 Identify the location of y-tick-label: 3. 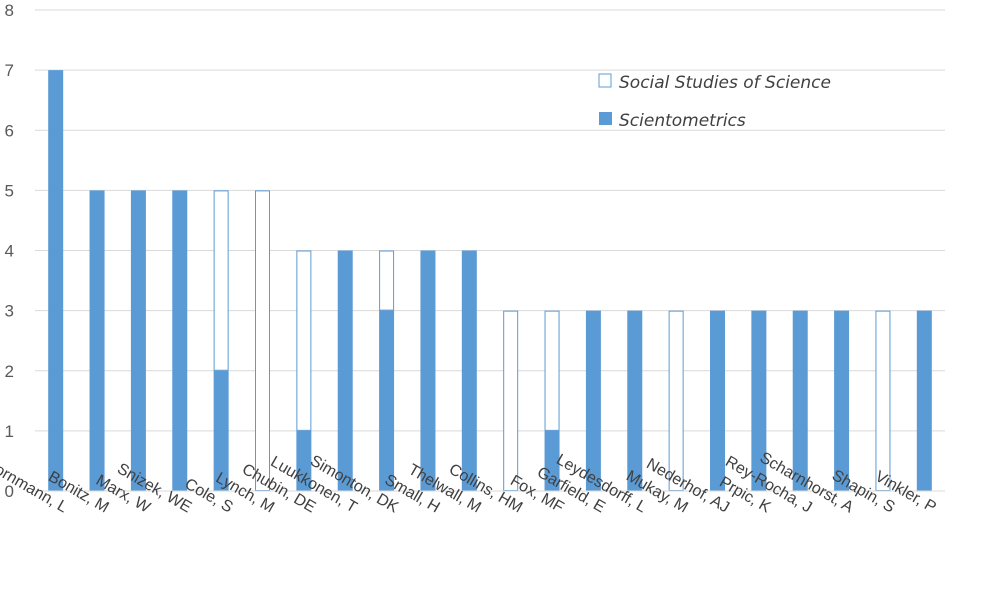
(9, 311).